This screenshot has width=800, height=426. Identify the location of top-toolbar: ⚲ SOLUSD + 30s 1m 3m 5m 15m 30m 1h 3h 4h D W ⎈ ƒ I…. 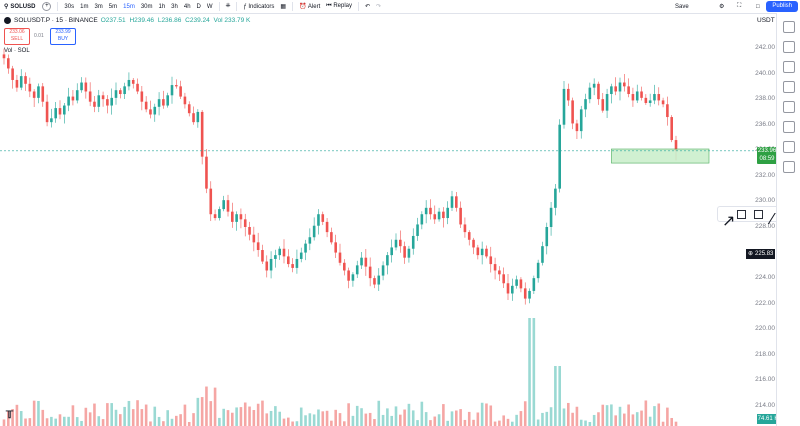
(400, 7).